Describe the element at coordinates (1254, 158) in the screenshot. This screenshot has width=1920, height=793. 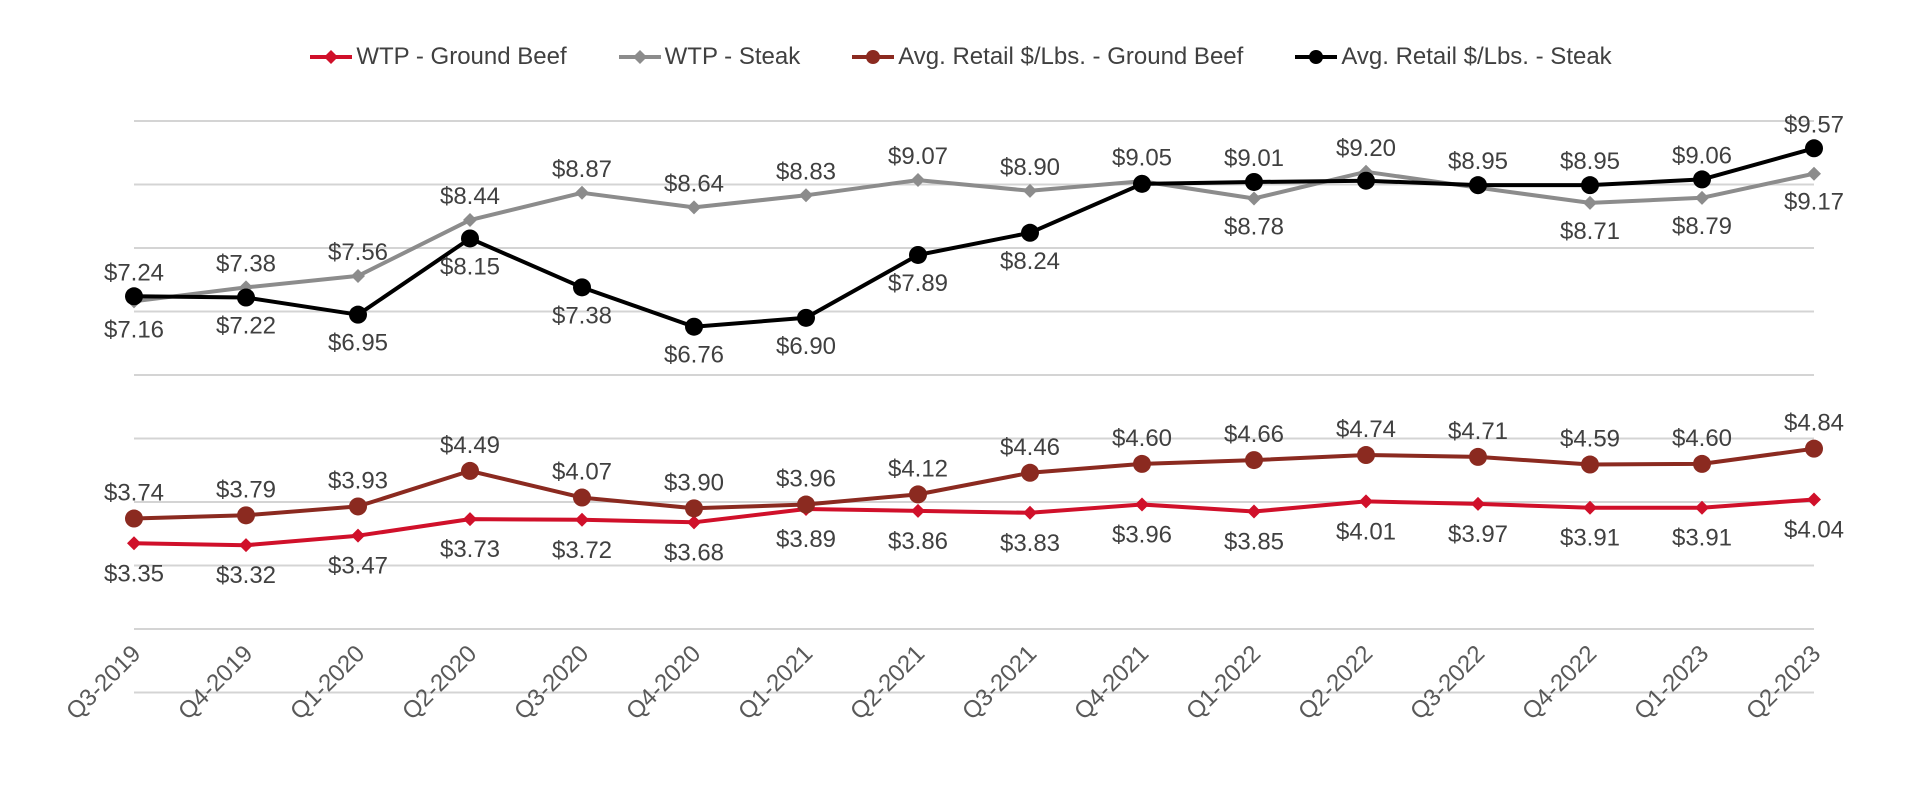
I see `data-label: $9.01` at that location.